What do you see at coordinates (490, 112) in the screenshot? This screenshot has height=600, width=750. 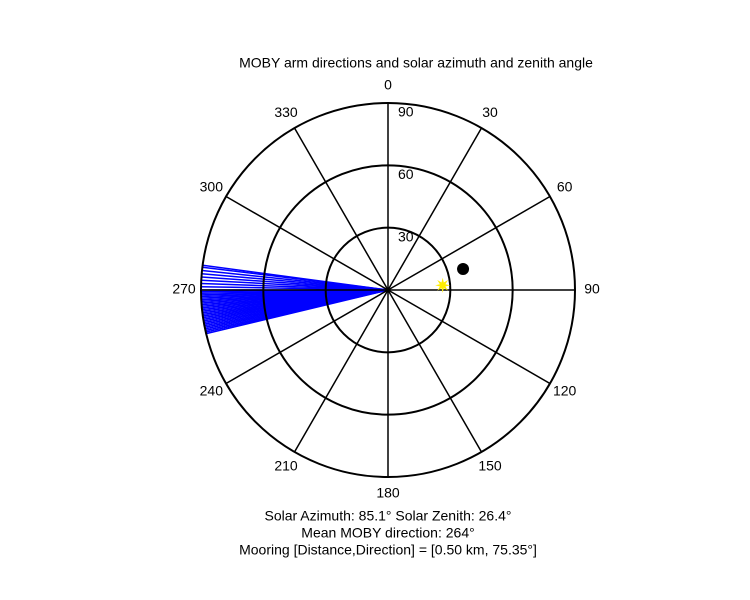 I see `theta-tick-label: 30` at bounding box center [490, 112].